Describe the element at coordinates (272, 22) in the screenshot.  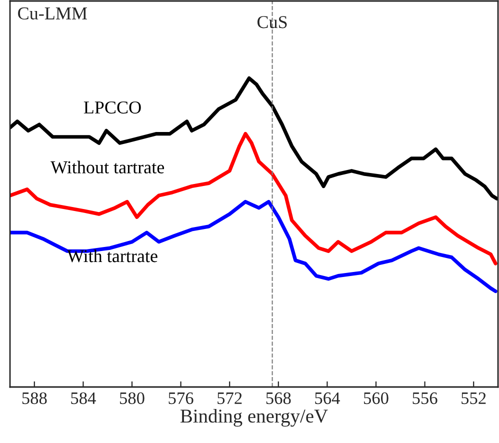
I see `ref-line-label: CuS` at that location.